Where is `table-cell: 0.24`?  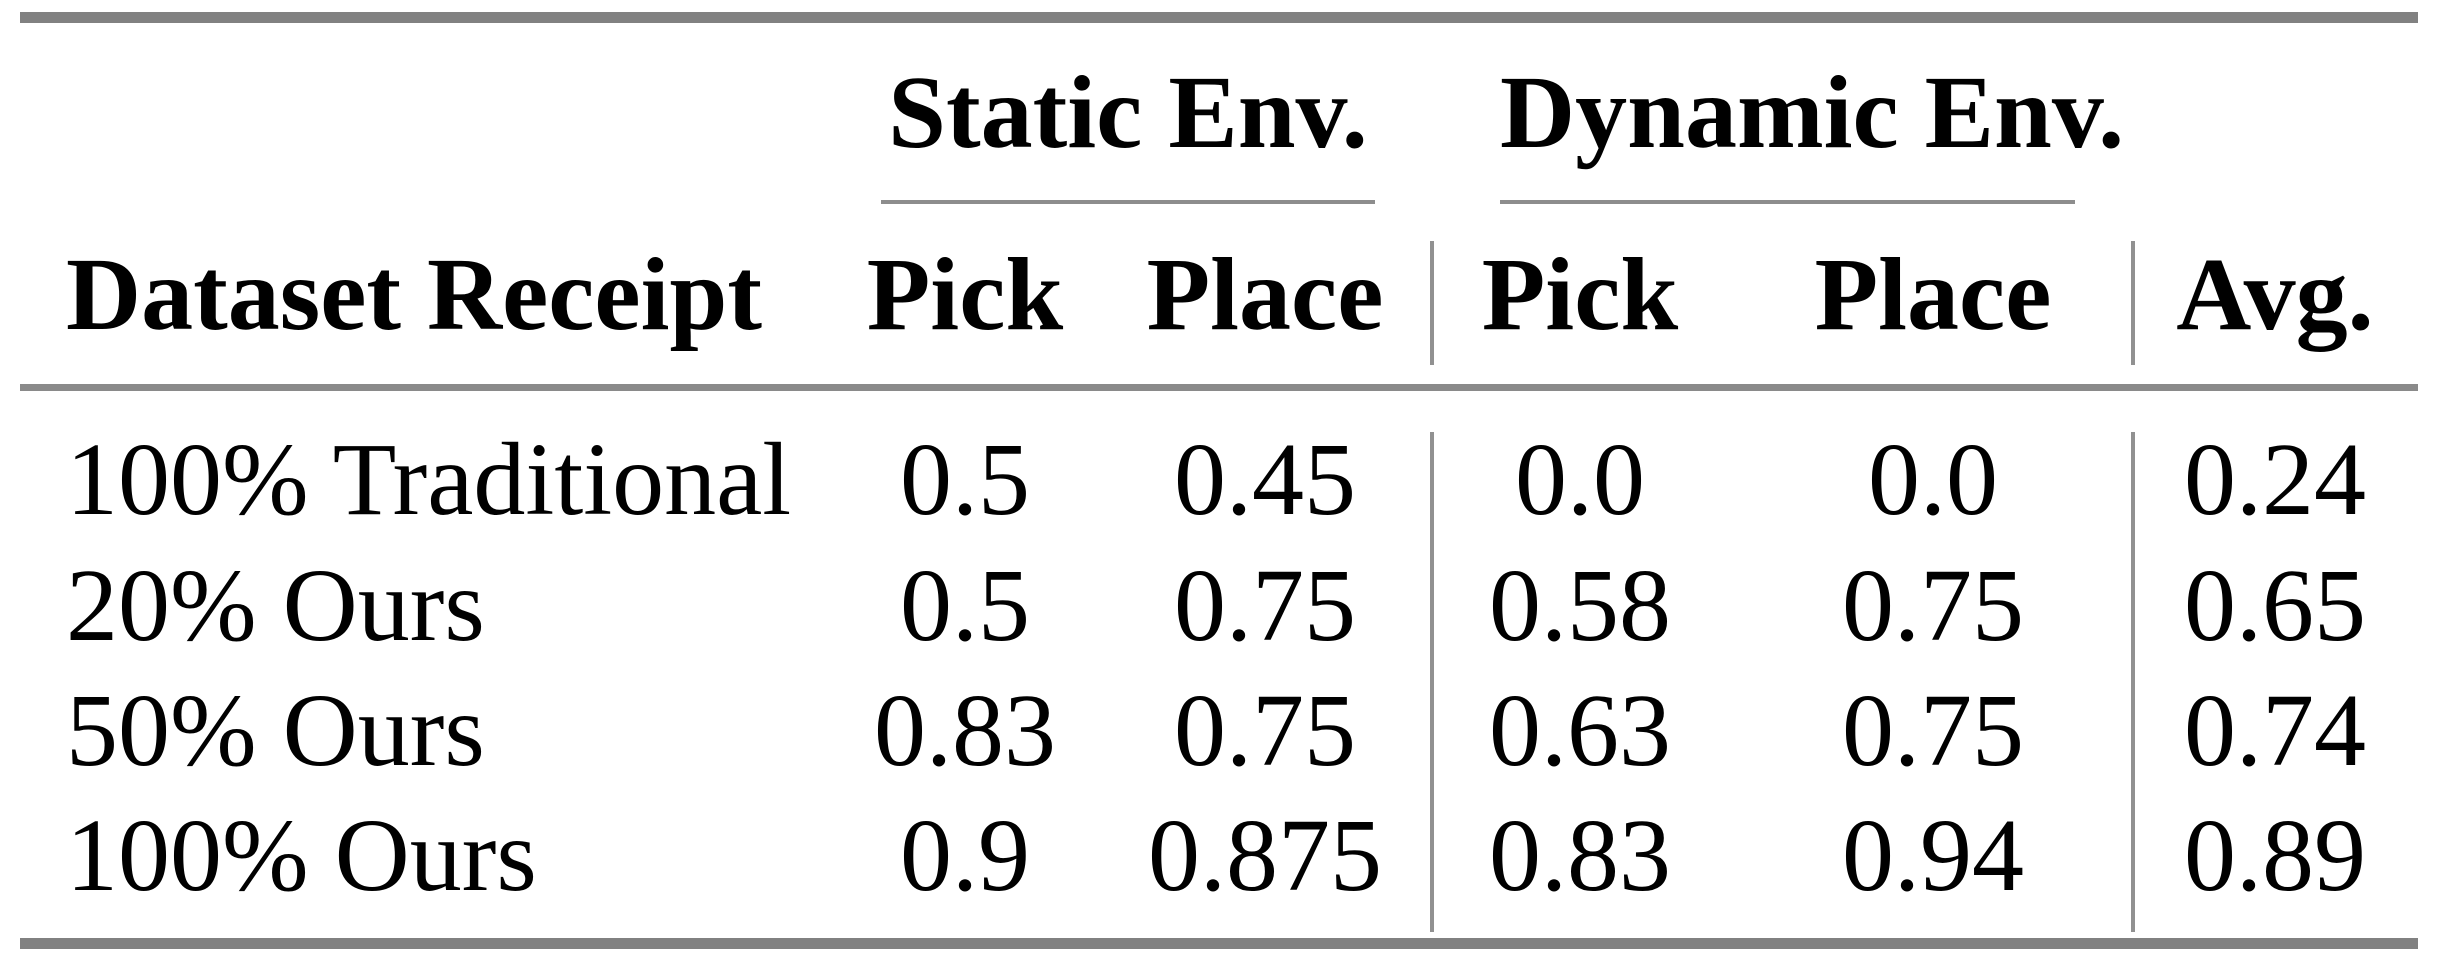 table-cell: 0.24 is located at coordinates (2275, 479).